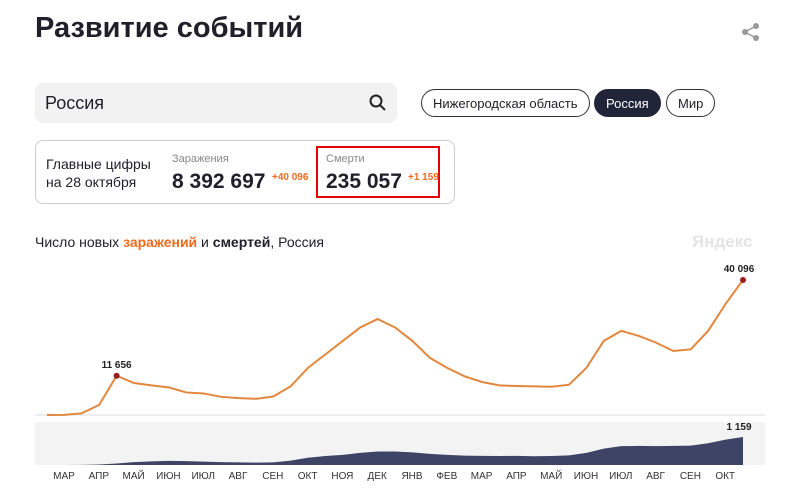 The height and width of the screenshot is (495, 800). I want to click on cases-total: 8 392 697, so click(219, 181).